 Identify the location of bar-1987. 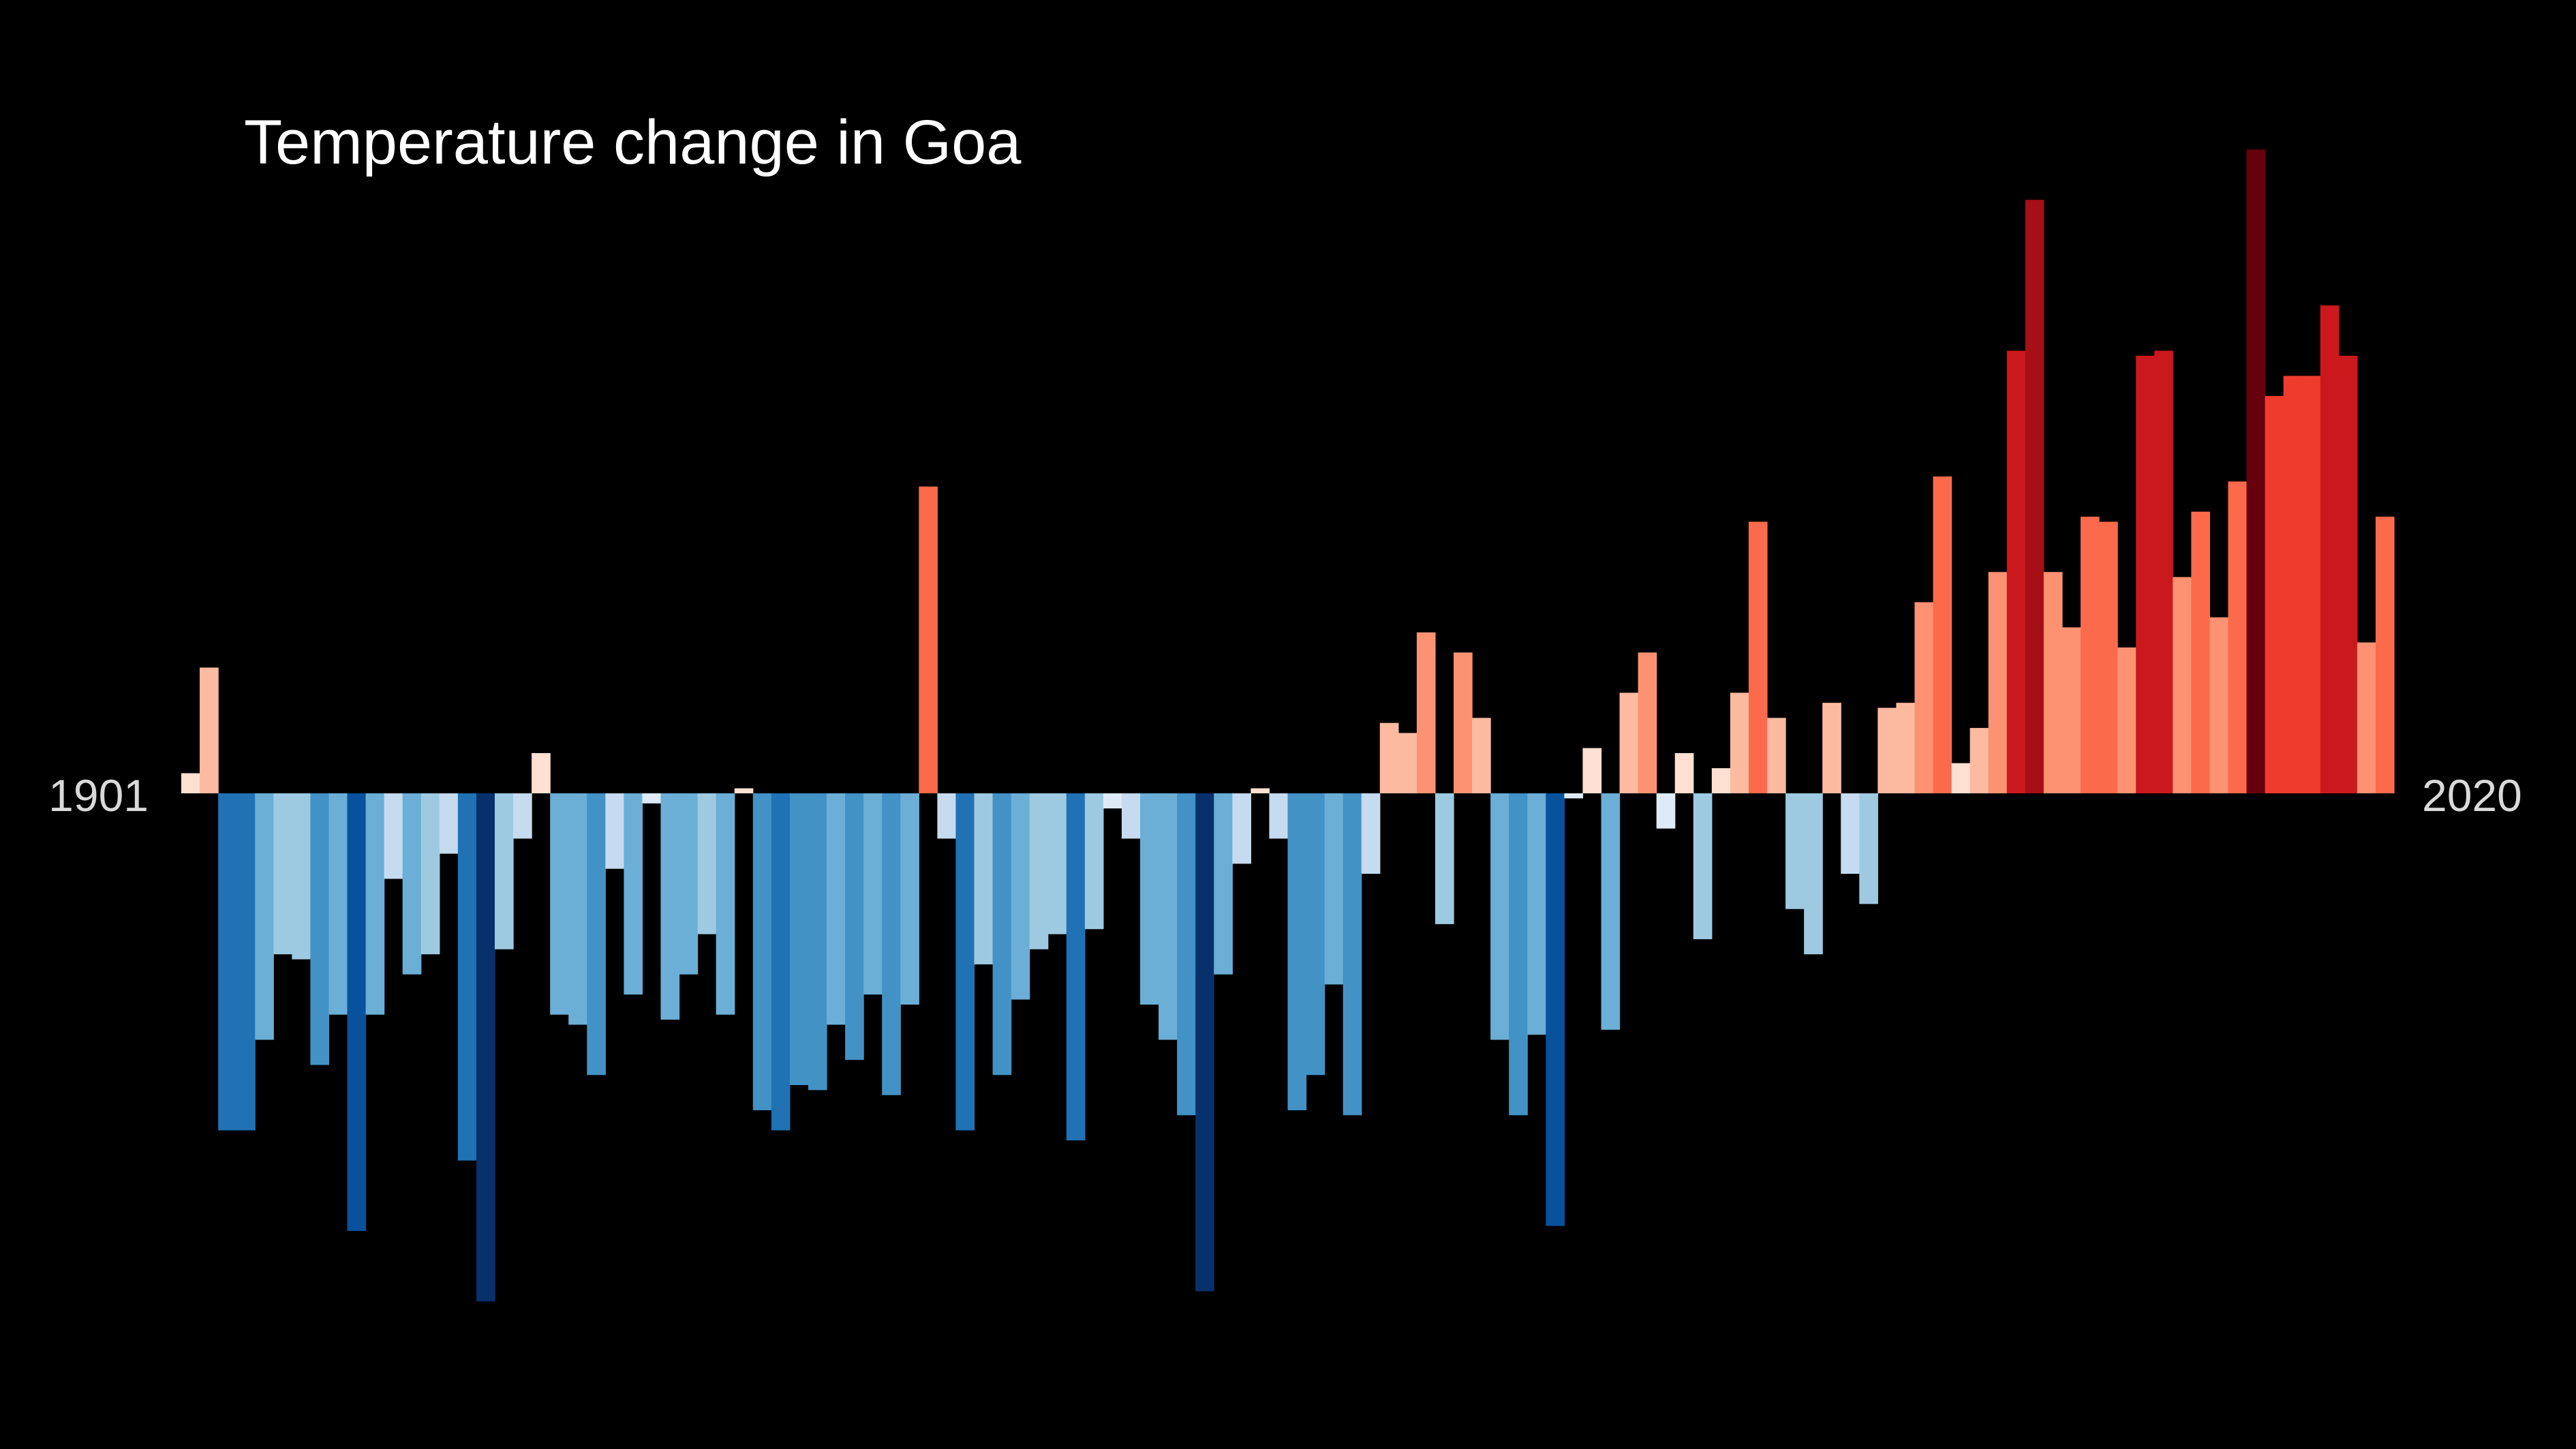
(1776, 756).